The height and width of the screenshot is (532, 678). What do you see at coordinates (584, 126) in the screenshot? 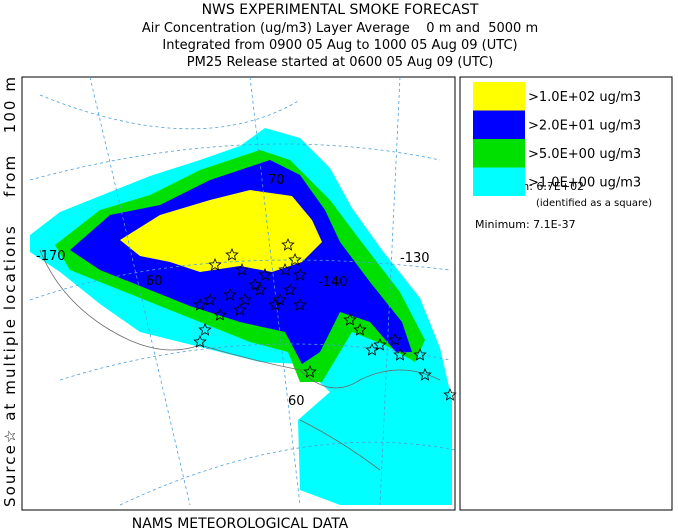
I see `legend-label: >2.0E+01 ug/m3` at bounding box center [584, 126].